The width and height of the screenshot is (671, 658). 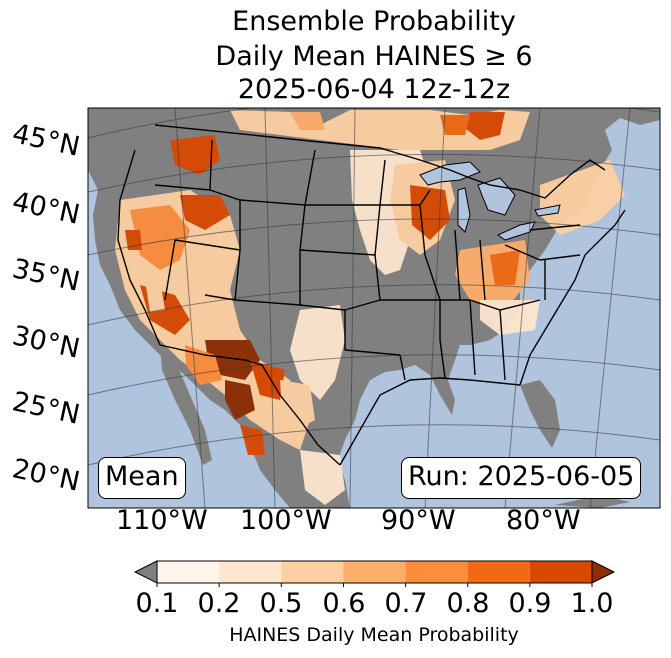 What do you see at coordinates (374, 21) in the screenshot?
I see `title-line-1: Ensemble Probability` at bounding box center [374, 21].